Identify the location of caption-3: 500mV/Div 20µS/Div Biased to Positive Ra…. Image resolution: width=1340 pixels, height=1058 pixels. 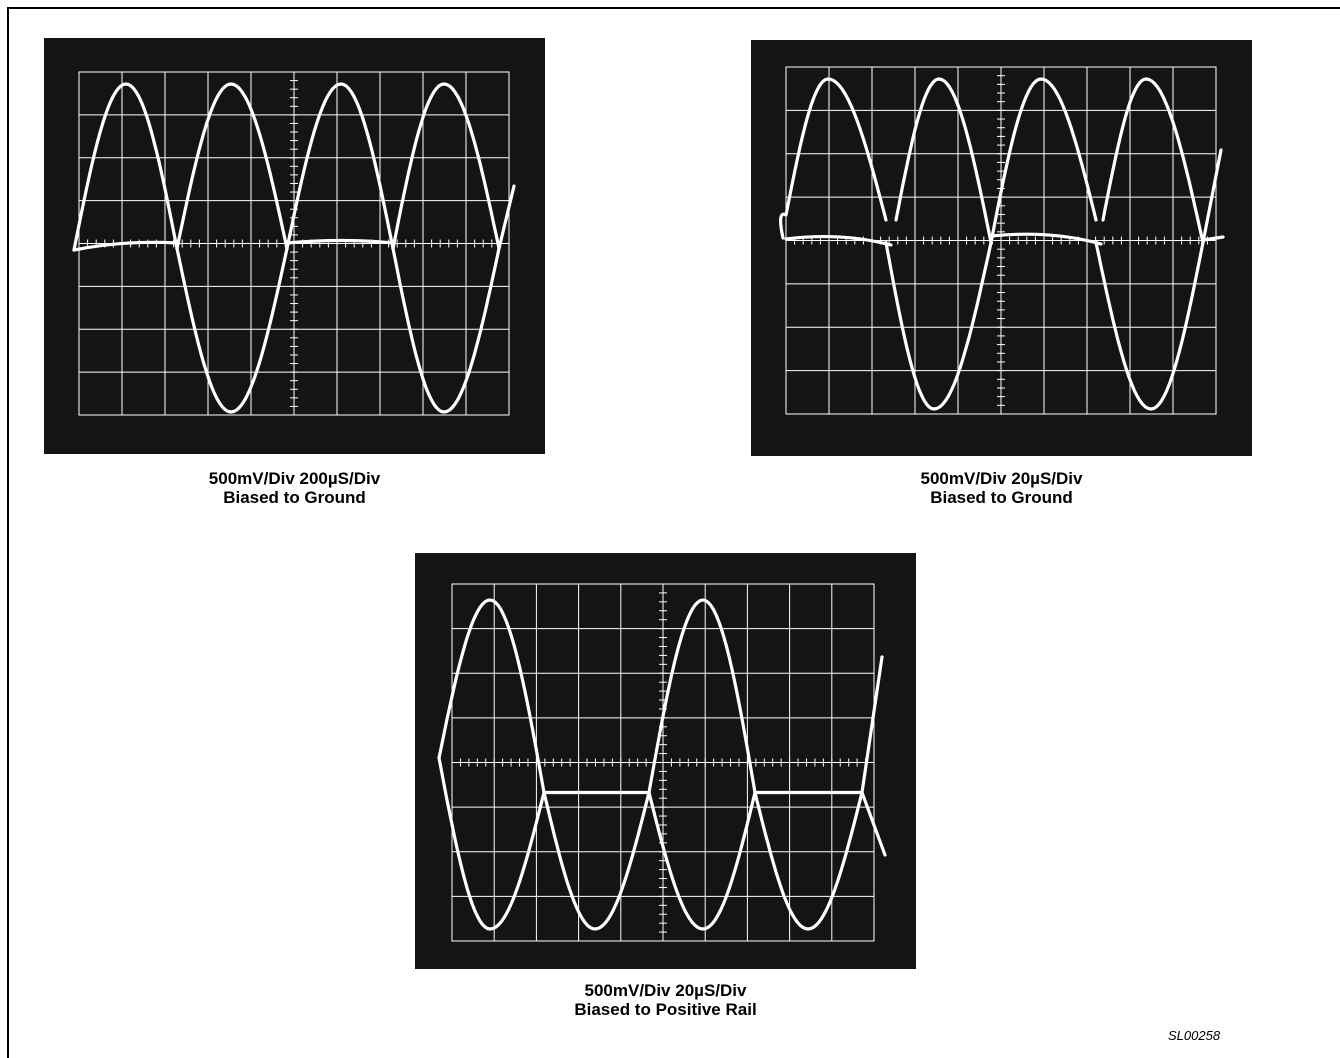
(665, 1000).